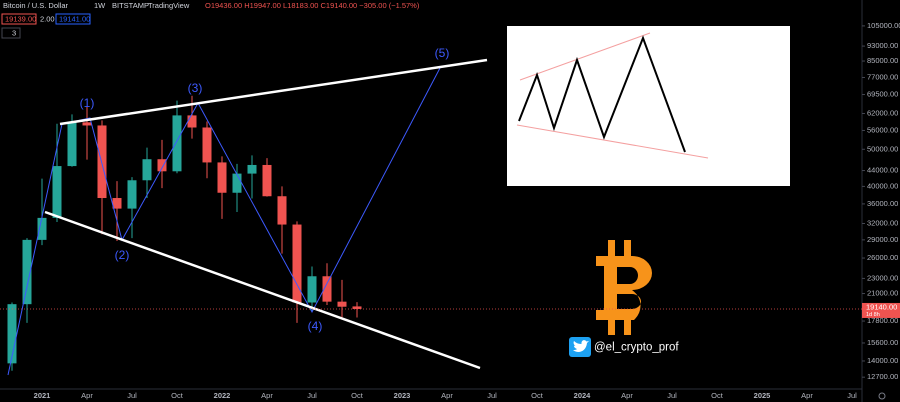 The width and height of the screenshot is (900, 402). Describe the element at coordinates (315, 326) in the screenshot. I see `wave-label: (4)` at that location.